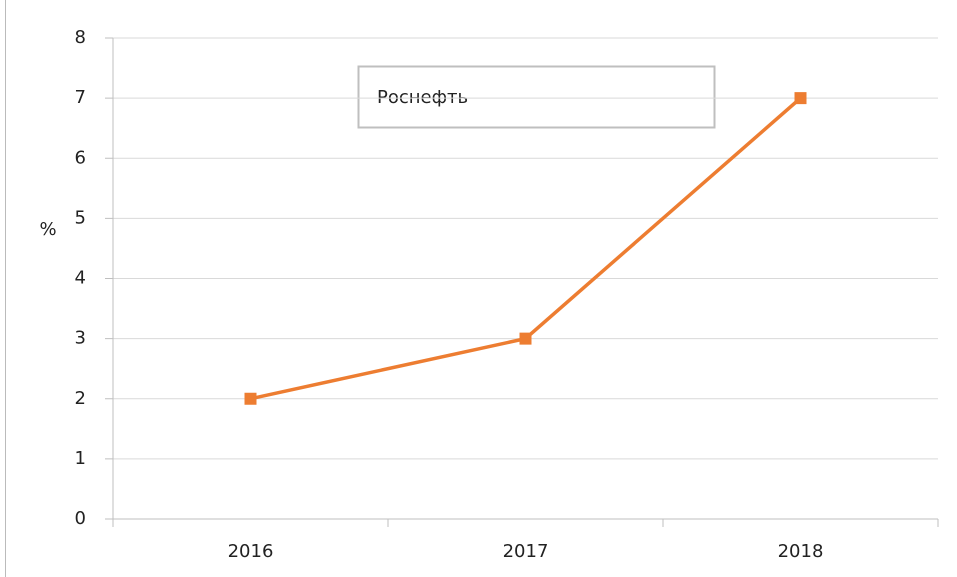 The height and width of the screenshot is (577, 957). Describe the element at coordinates (801, 551) in the screenshot. I see `x-tick-label: 2018` at that location.